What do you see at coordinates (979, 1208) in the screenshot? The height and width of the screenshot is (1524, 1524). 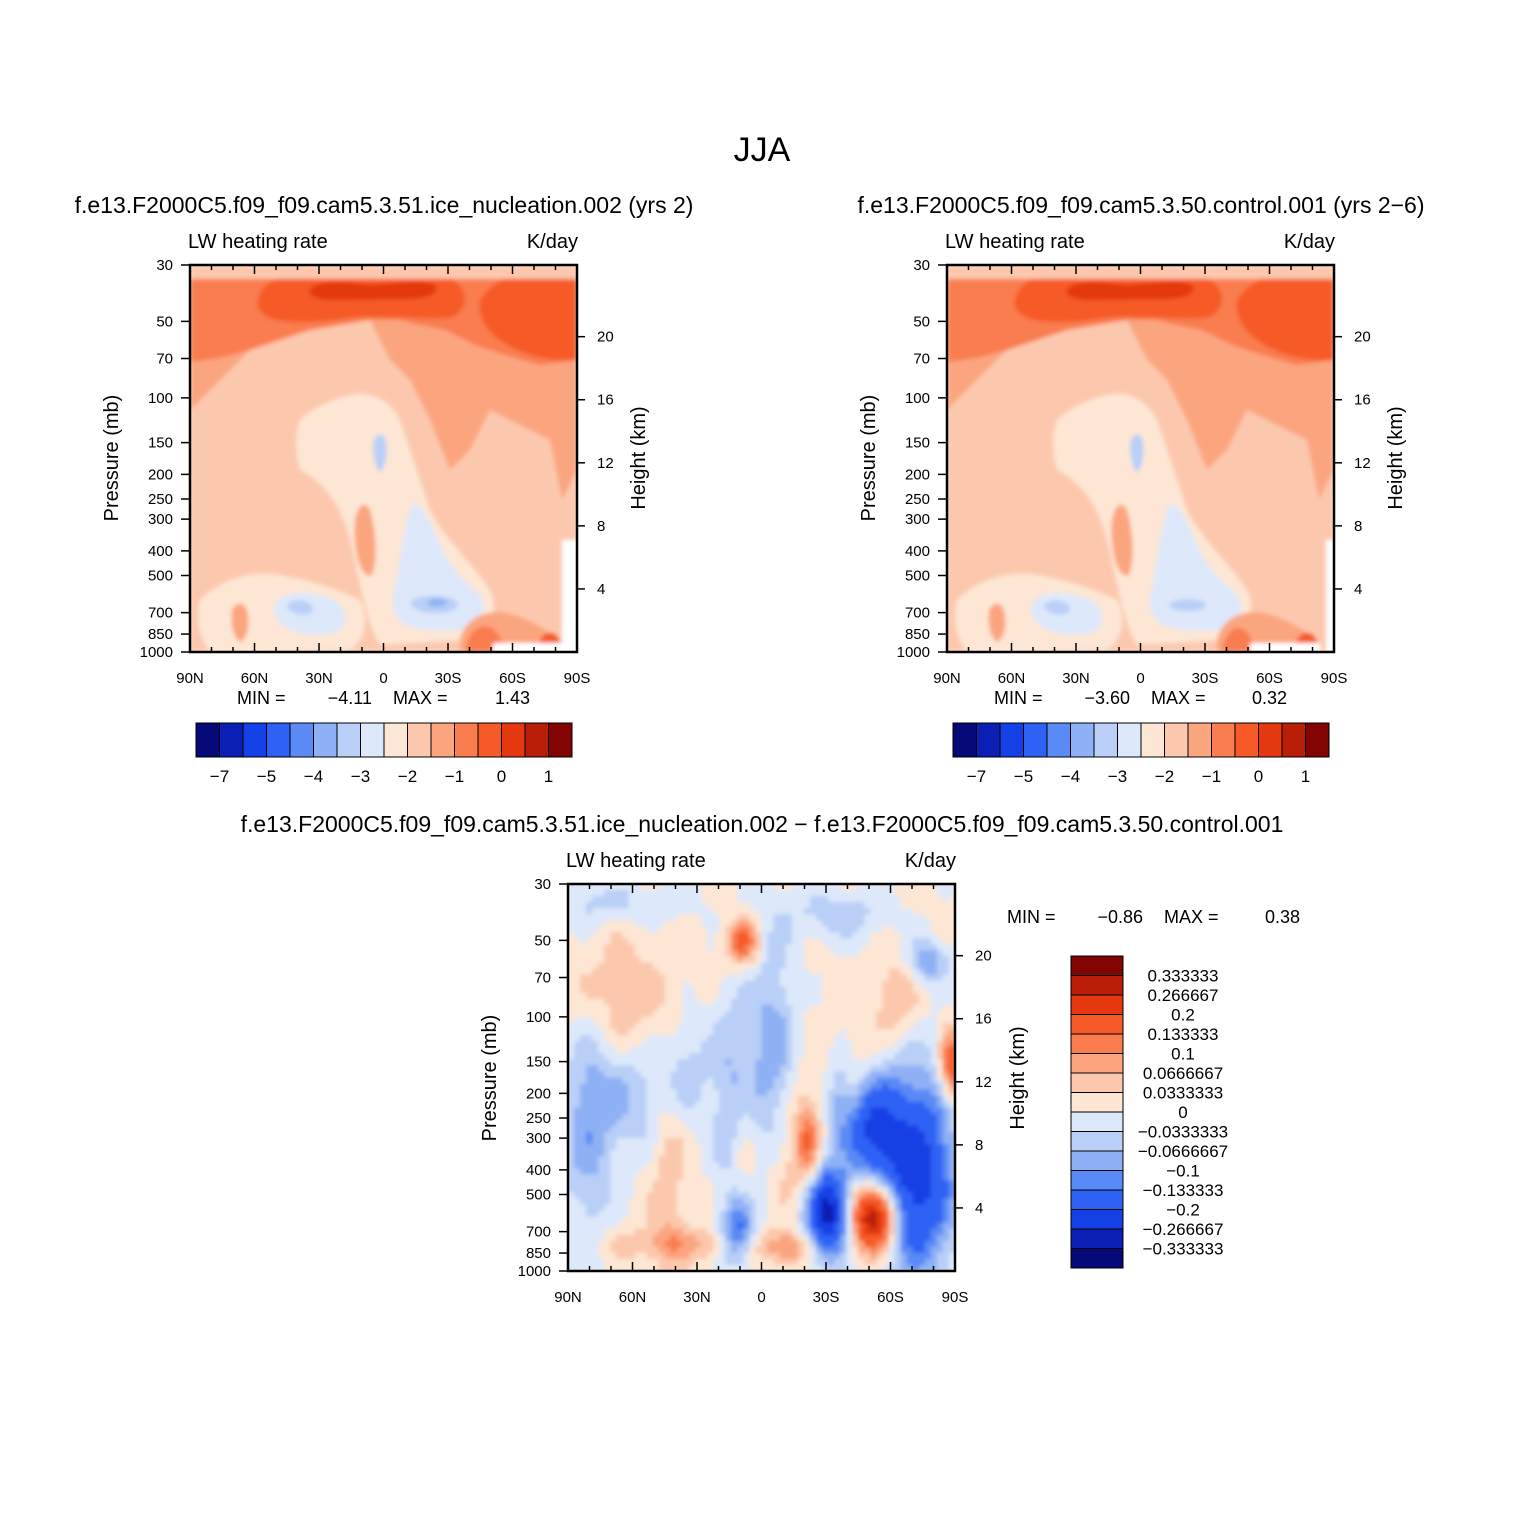 I see `height-tick-label: 4` at bounding box center [979, 1208].